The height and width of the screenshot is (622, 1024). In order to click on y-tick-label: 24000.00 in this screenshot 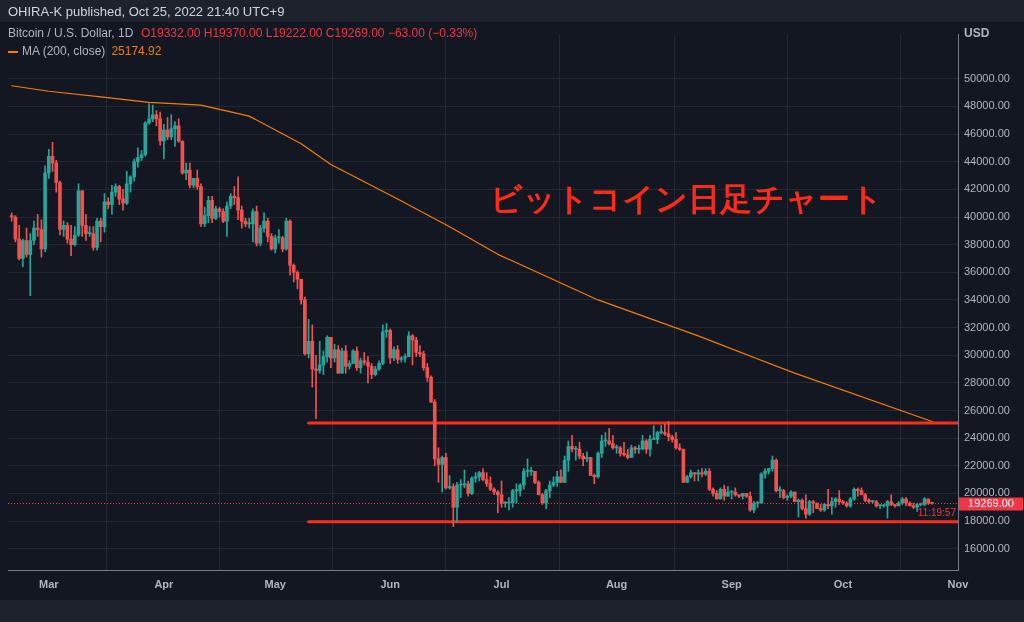, I will do `click(987, 437)`.